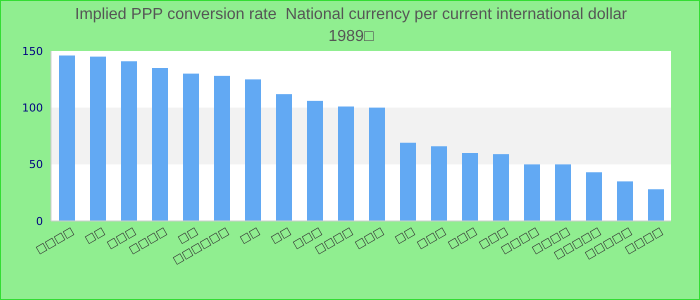  What do you see at coordinates (351, 15) in the screenshot?
I see `chart-title: Implied PPP conversion rate National currency per current international dollar` at bounding box center [351, 15].